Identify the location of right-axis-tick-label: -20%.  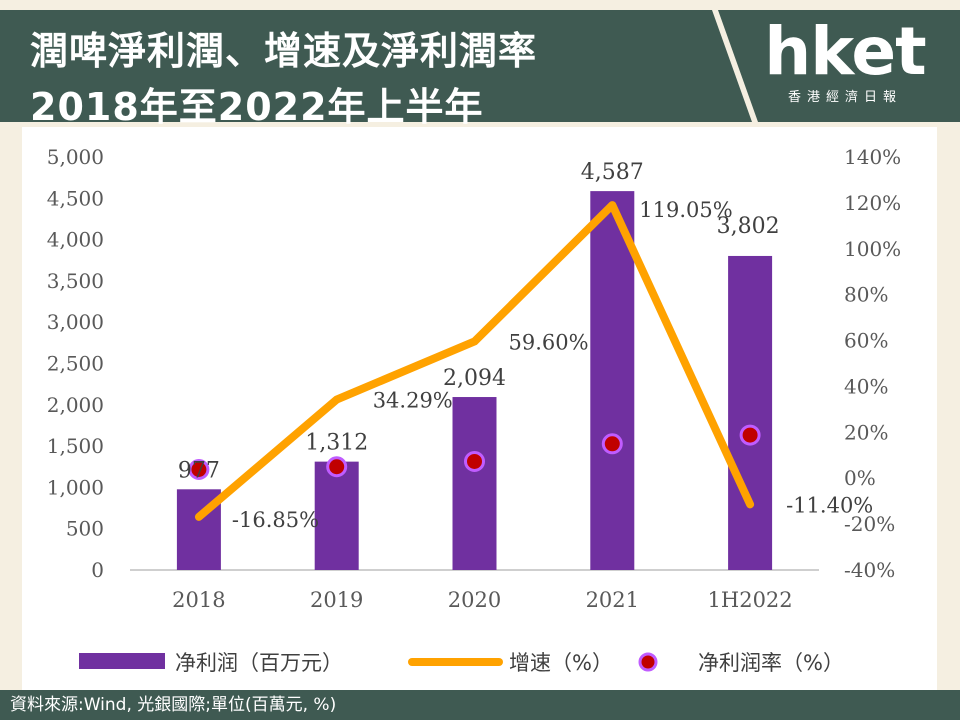
(869, 524).